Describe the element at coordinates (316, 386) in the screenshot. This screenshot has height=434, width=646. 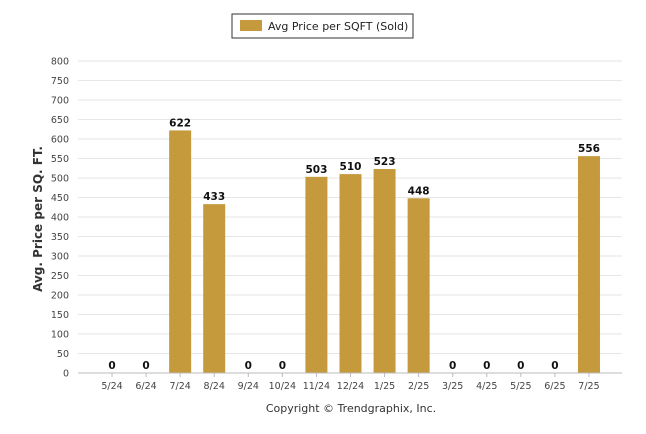
I see `x-tick-label: 11/24` at that location.